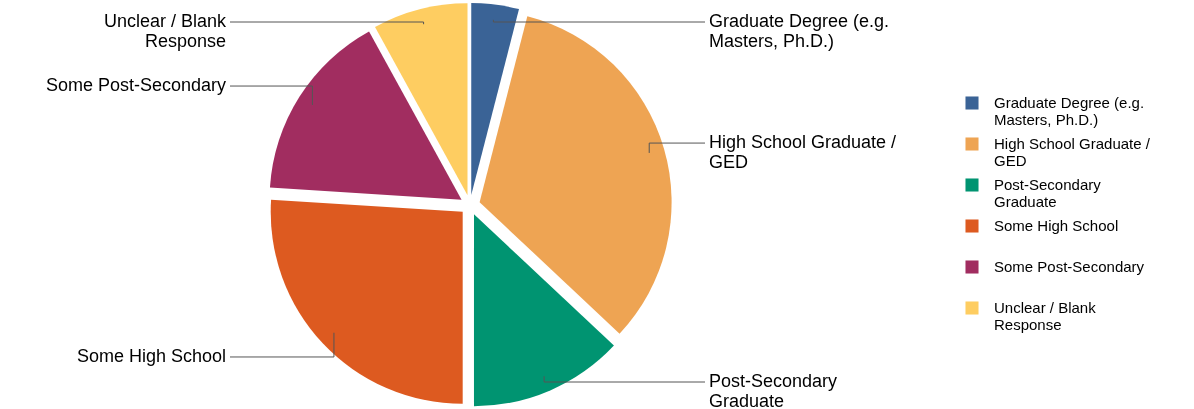 This screenshot has width=1194, height=409. What do you see at coordinates (799, 31) in the screenshot?
I see `slice-label: Graduate Degree (e.g. Masters, Ph.D.)` at bounding box center [799, 31].